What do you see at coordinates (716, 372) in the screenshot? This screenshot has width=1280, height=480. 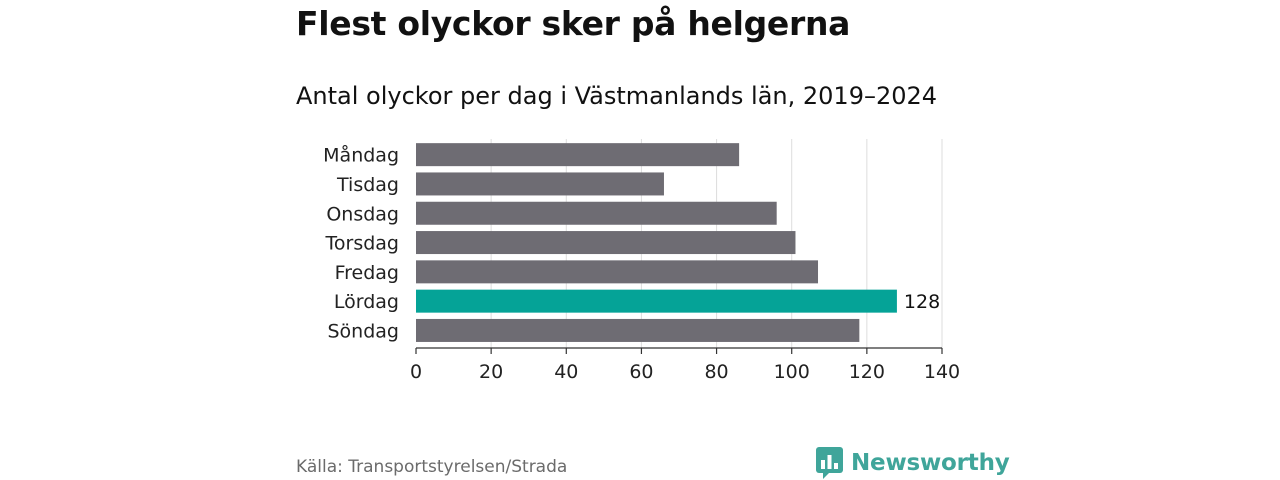 I see `x-tick-label: 80` at bounding box center [716, 372].